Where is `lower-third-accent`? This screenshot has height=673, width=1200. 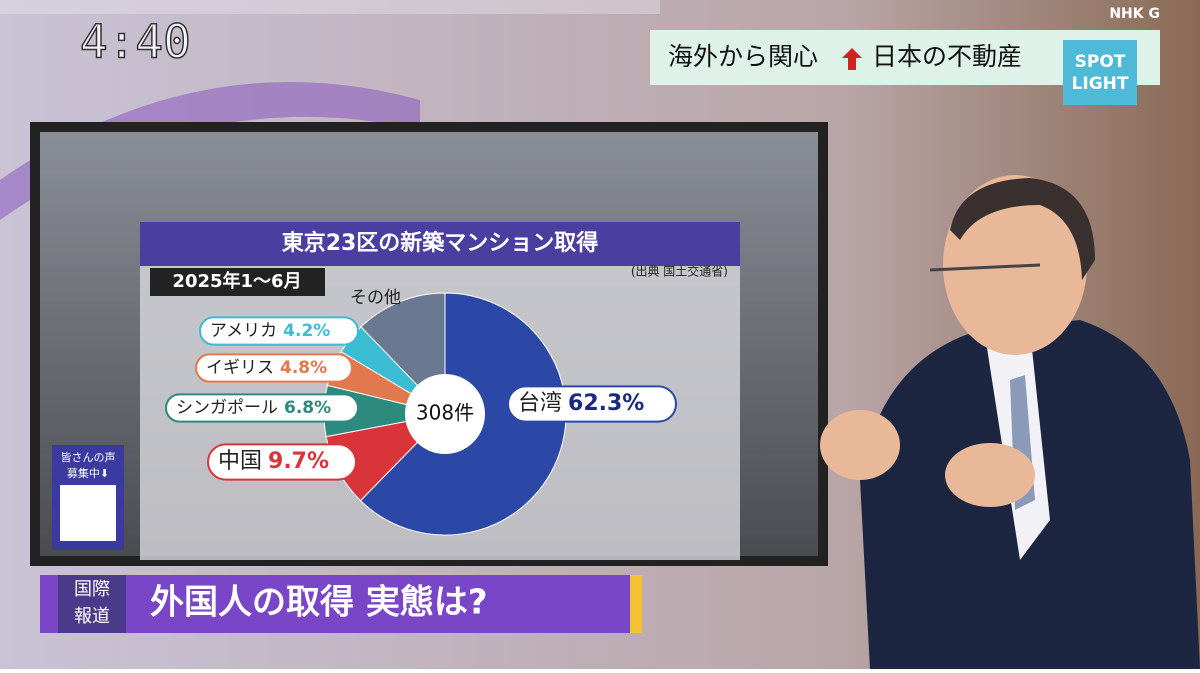
lower-third-accent is located at coordinates (636, 604).